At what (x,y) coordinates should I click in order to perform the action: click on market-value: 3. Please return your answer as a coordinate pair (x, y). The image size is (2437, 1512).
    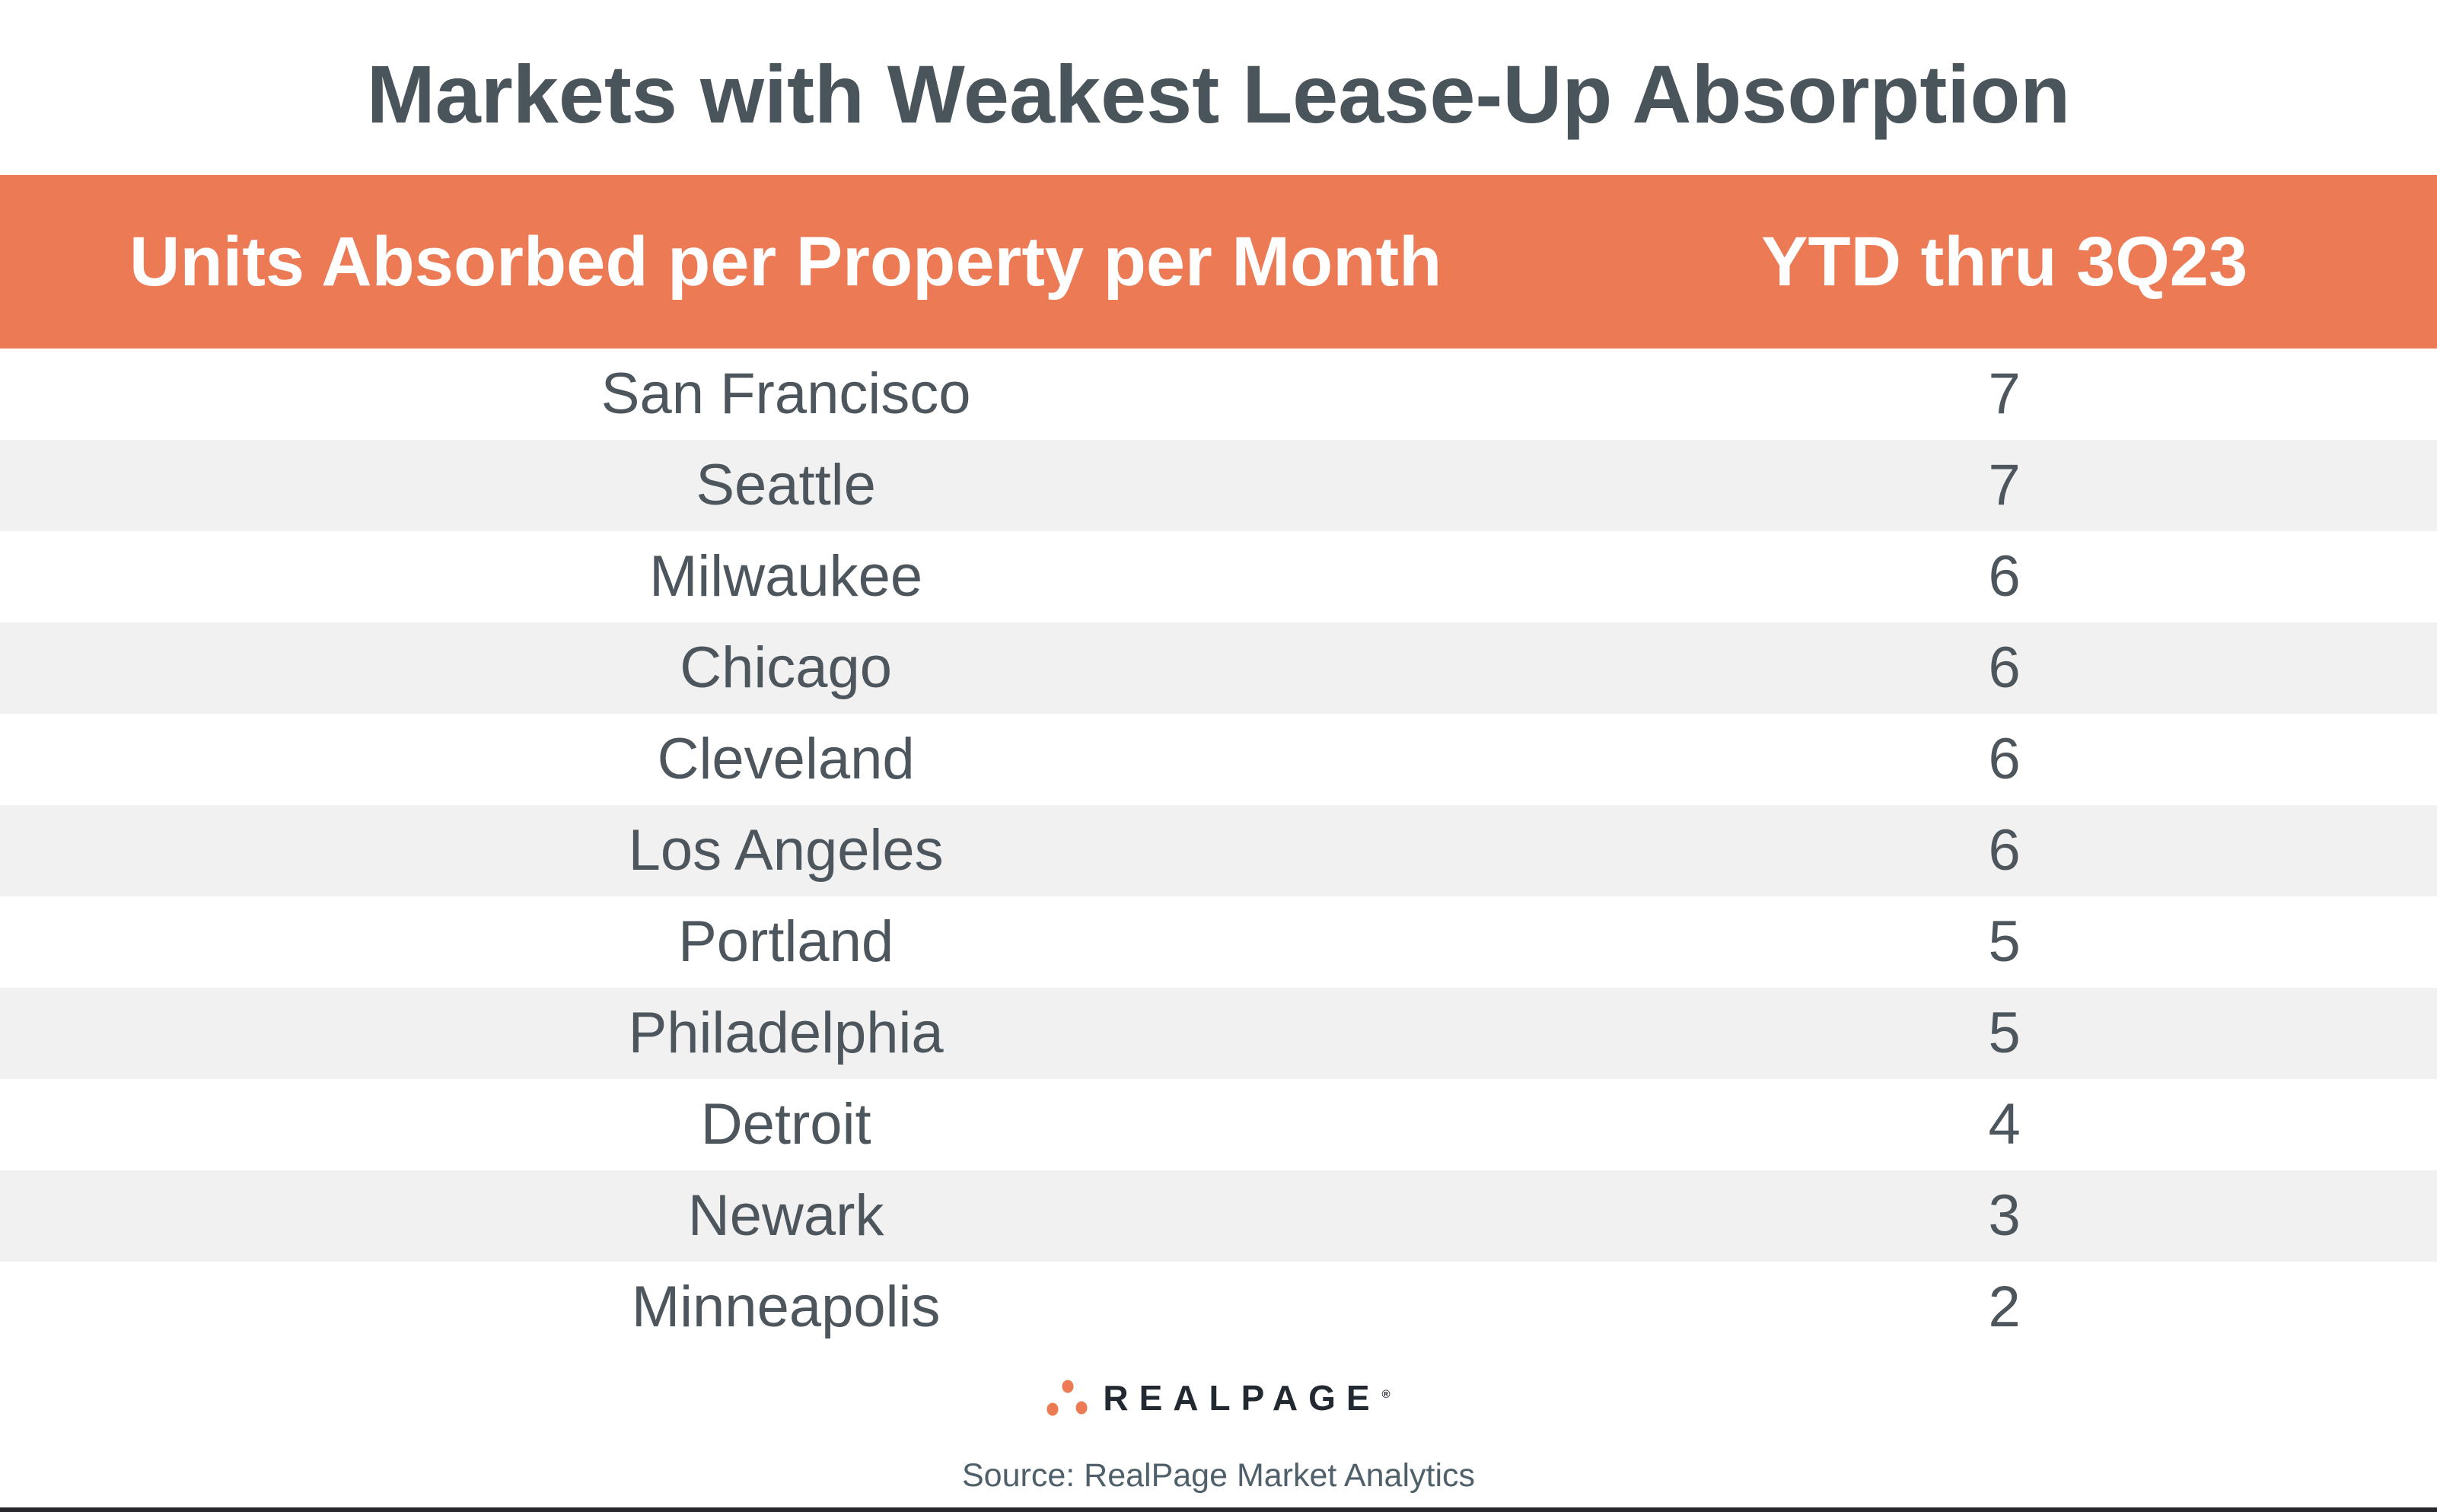
    Looking at the image, I should click on (2004, 1215).